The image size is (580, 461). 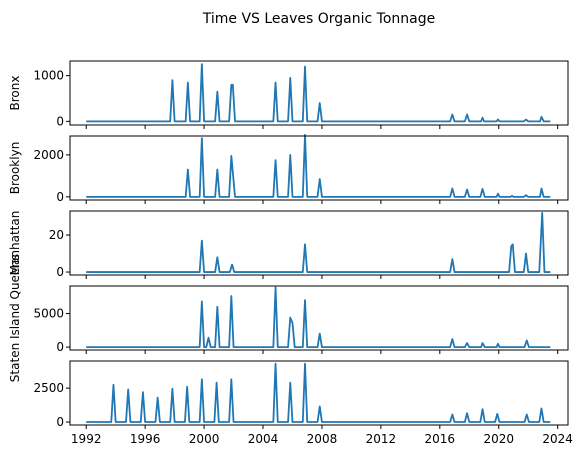 What do you see at coordinates (48, 388) in the screenshot?
I see `y-tick-label: 2500` at bounding box center [48, 388].